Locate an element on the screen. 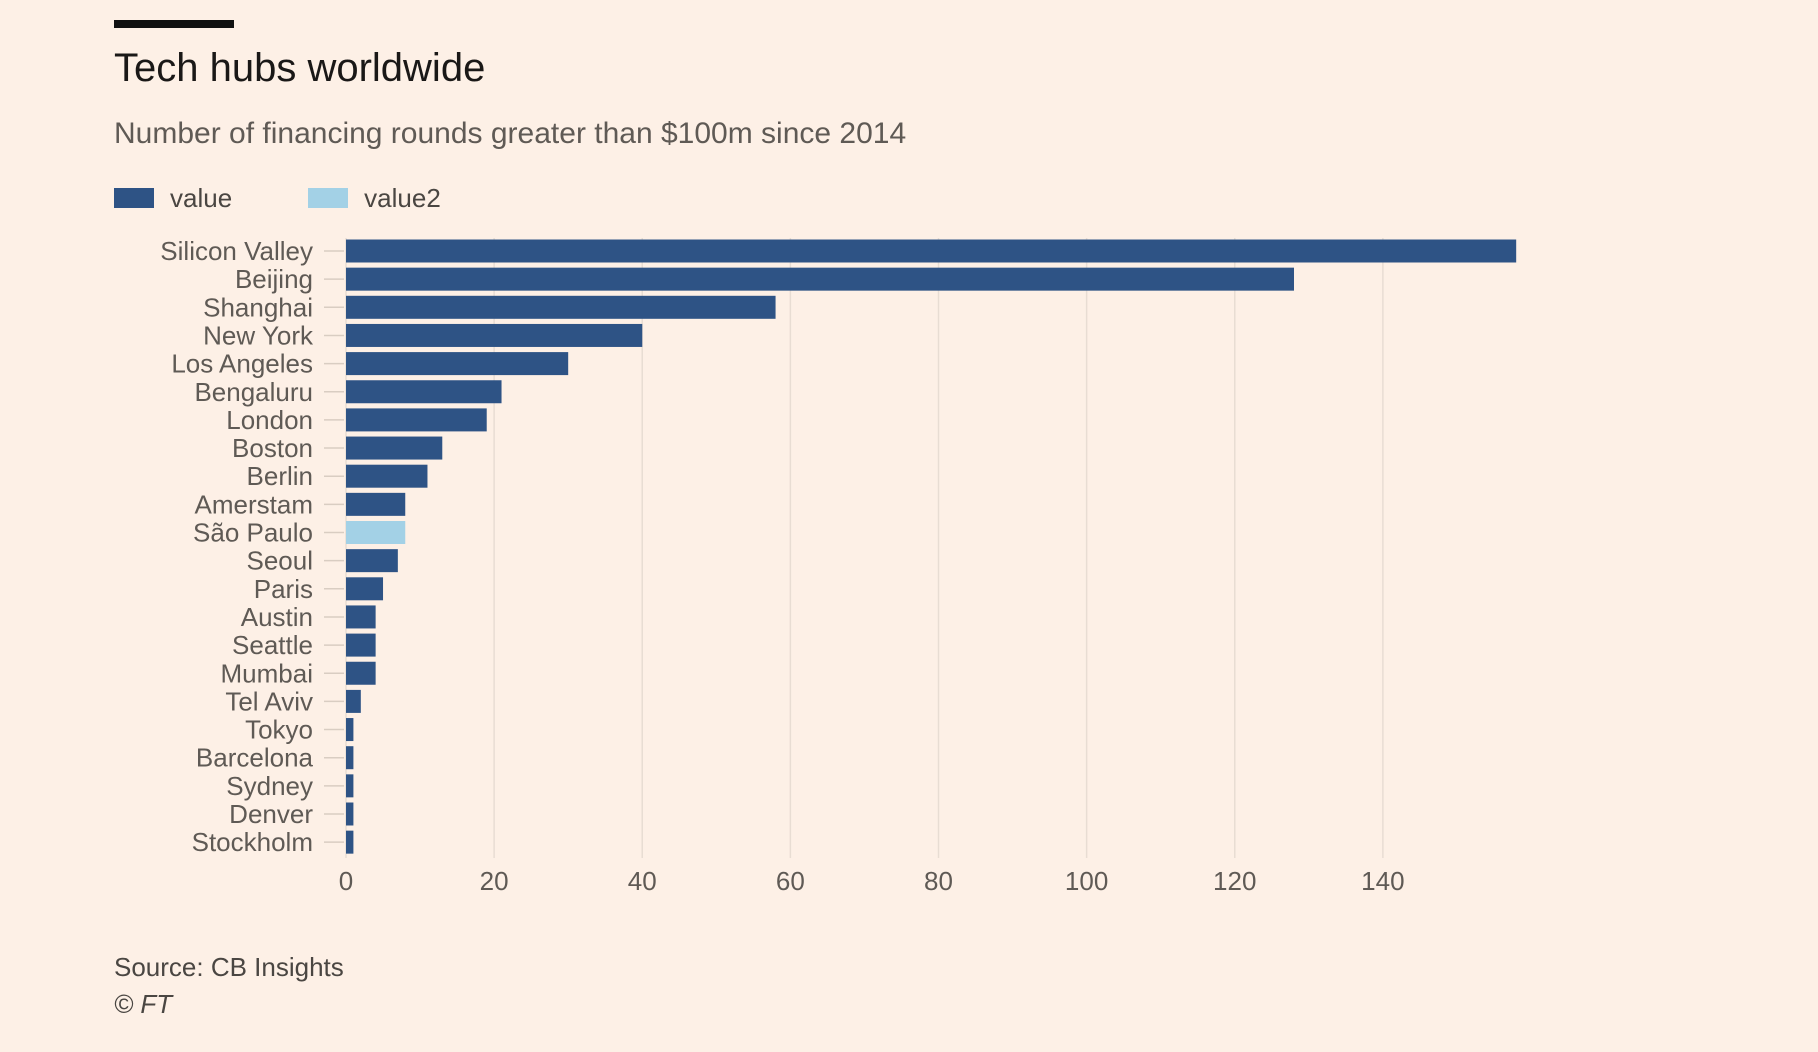 The height and width of the screenshot is (1052, 1818). category-tick-layer is located at coordinates (334, 546).